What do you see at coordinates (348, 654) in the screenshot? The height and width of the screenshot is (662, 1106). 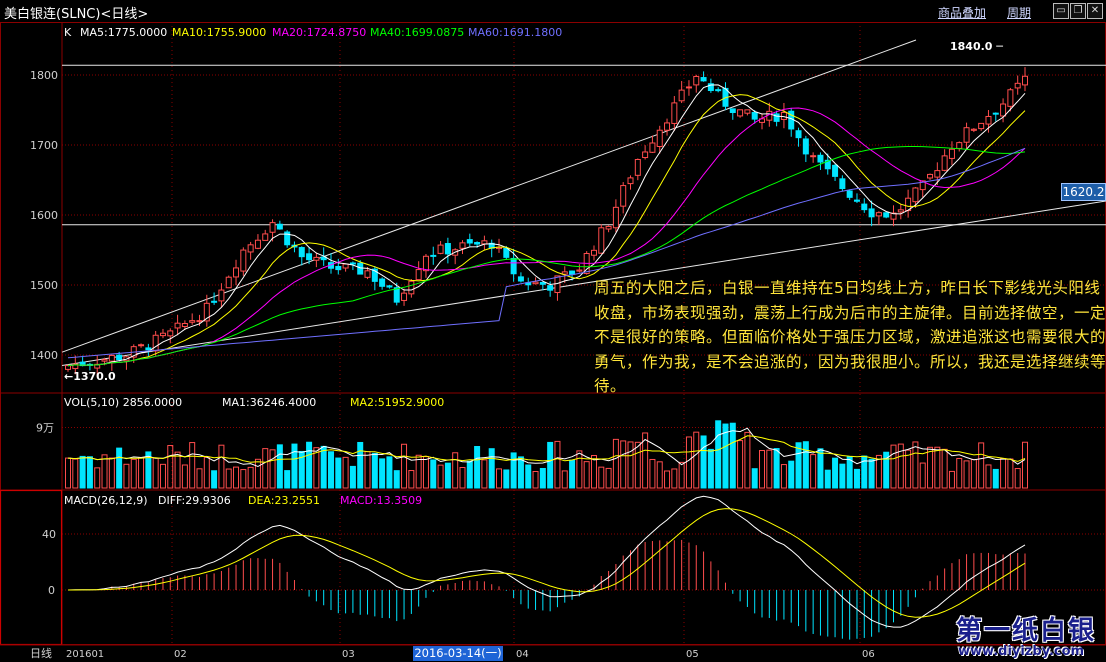 I see `x-tick-label: 03` at bounding box center [348, 654].